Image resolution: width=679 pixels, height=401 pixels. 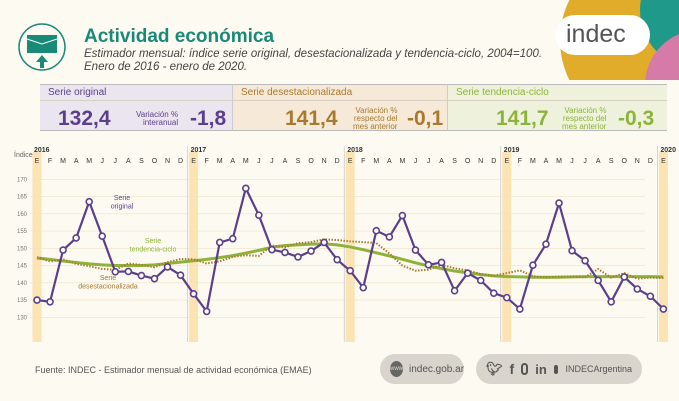 I want to click on original-annotation: original, so click(x=122, y=207).